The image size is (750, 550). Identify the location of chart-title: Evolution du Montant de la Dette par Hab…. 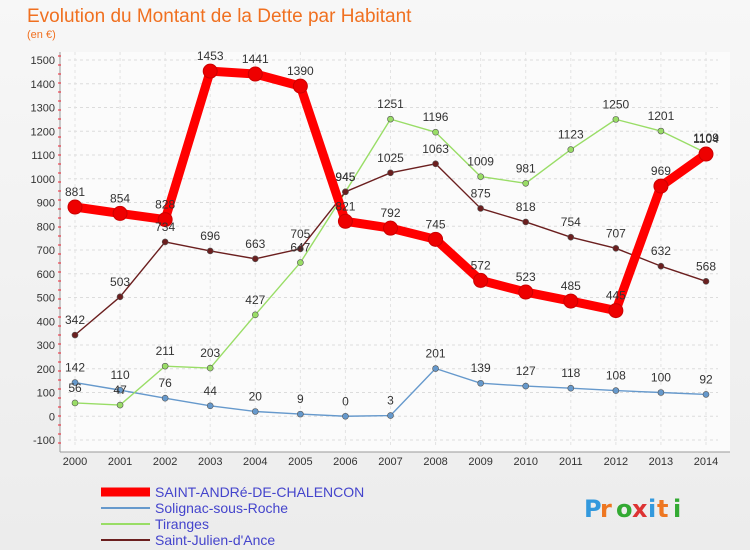
(219, 16).